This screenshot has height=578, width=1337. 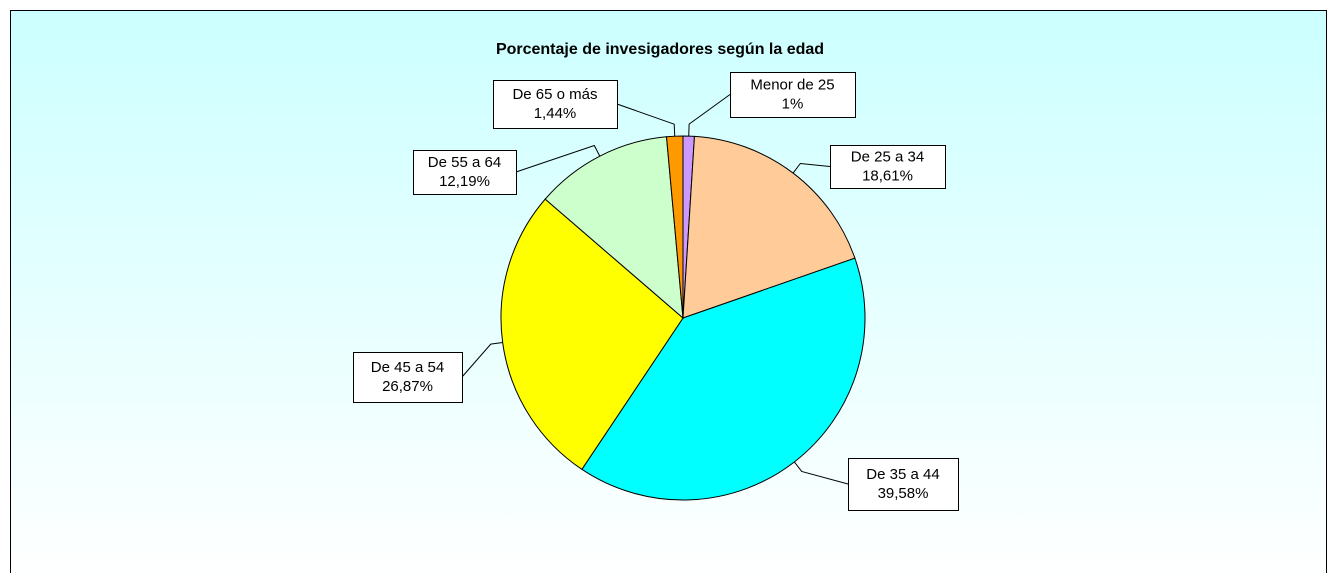 I want to click on value-label: 1,44%, so click(x=555, y=113).